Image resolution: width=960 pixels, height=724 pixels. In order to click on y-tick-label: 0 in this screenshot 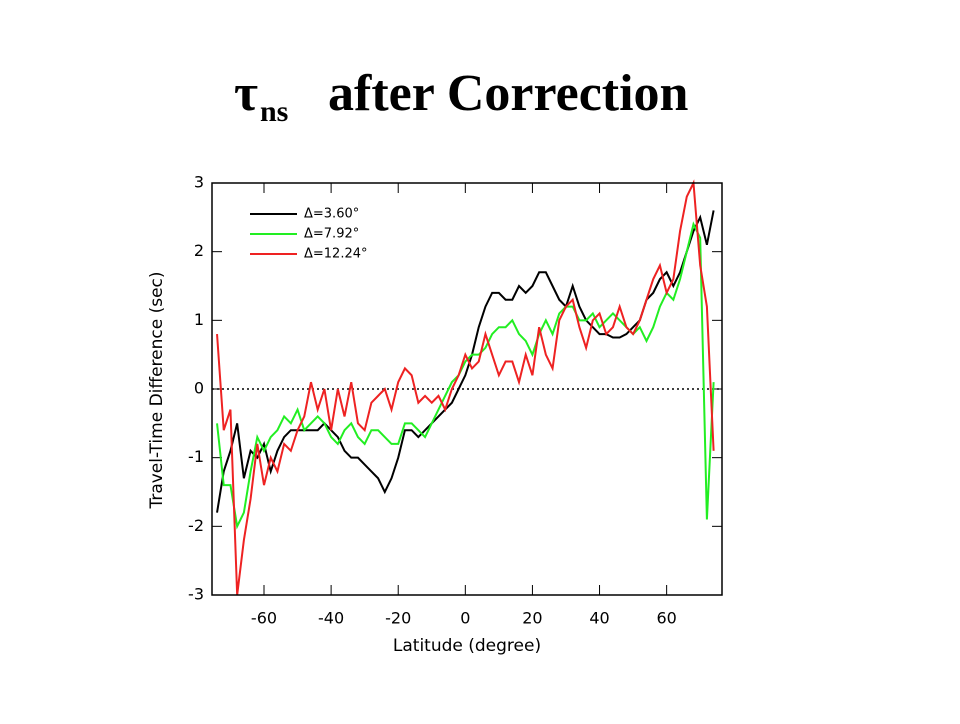, I will do `click(199, 388)`.